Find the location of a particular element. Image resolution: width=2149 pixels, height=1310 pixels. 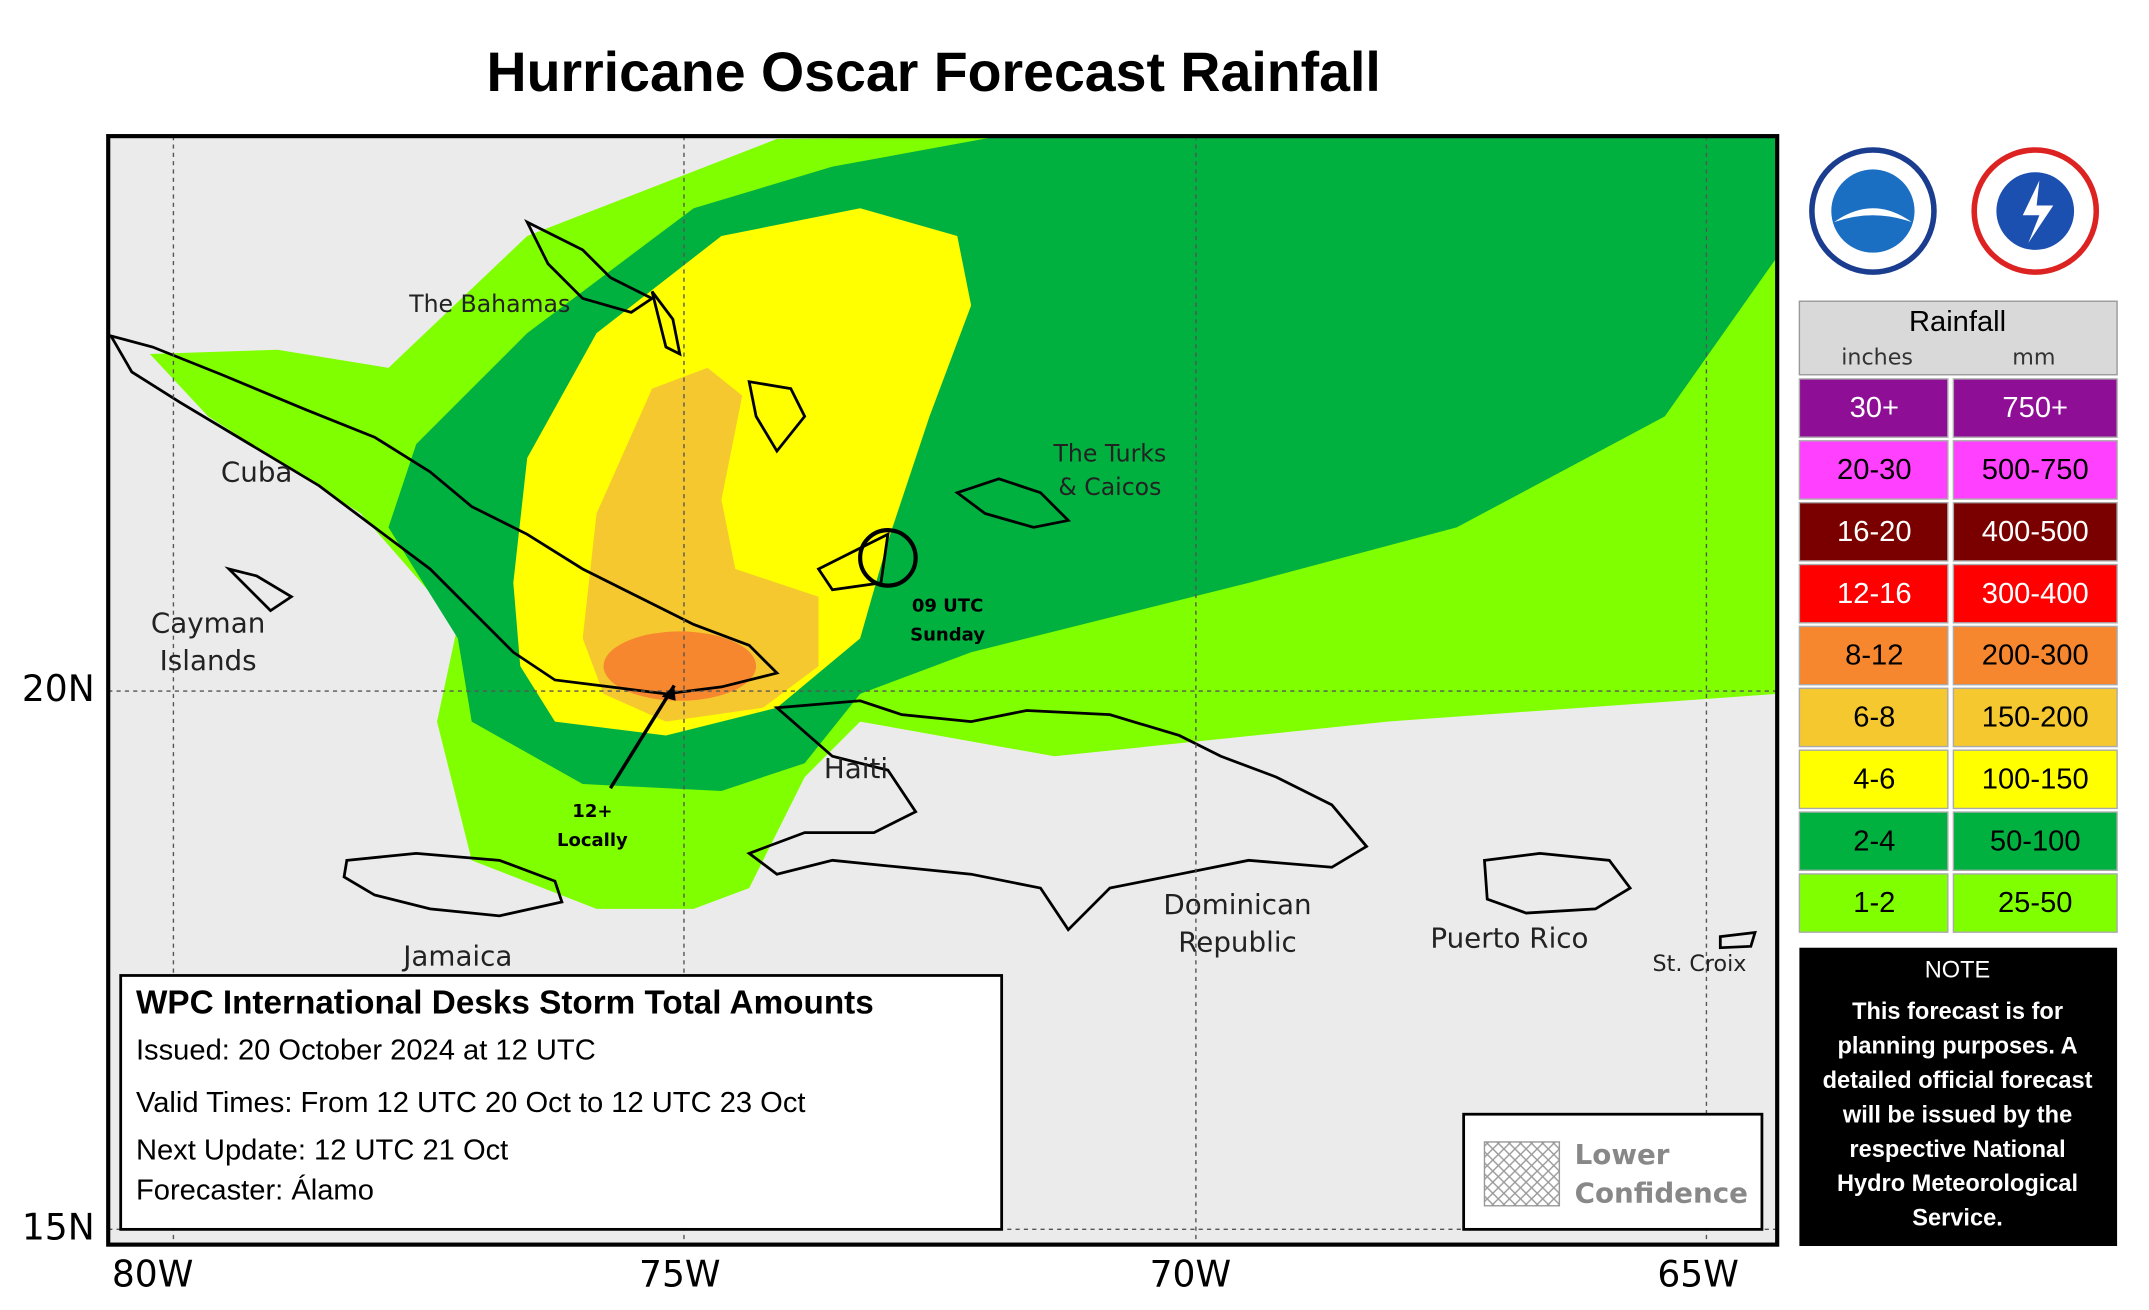

legend-title: Rainfall is located at coordinates (1957, 322).